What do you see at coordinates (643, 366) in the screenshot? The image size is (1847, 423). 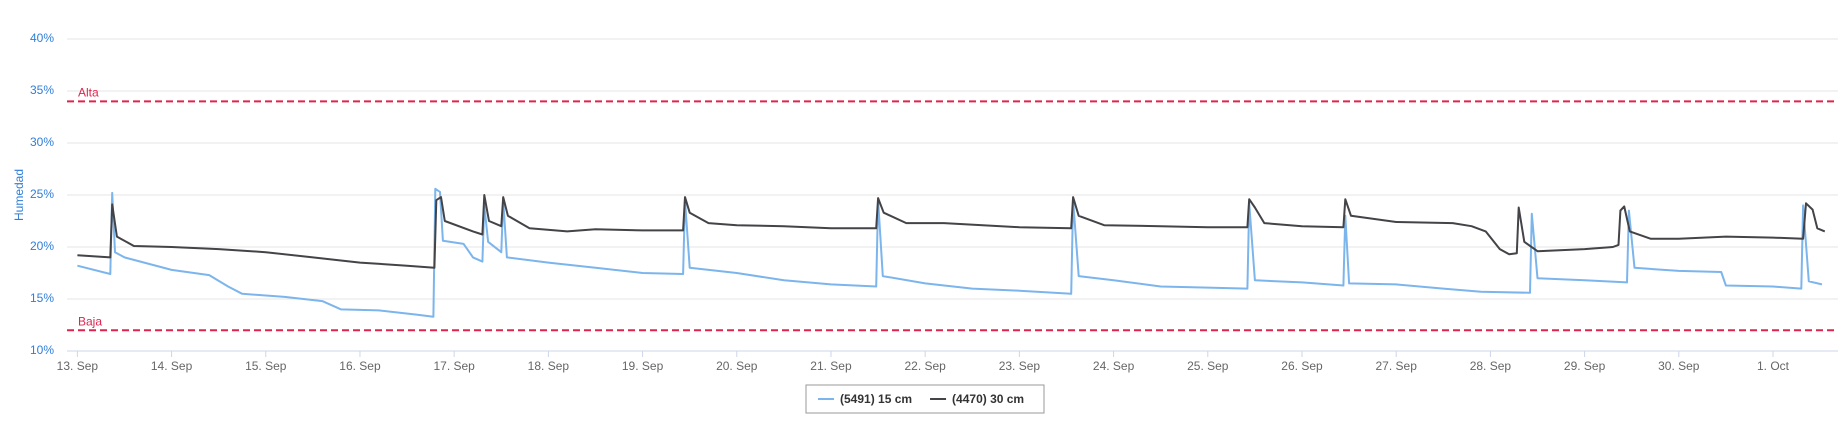 I see `x-tick-label: 19. Sep` at bounding box center [643, 366].